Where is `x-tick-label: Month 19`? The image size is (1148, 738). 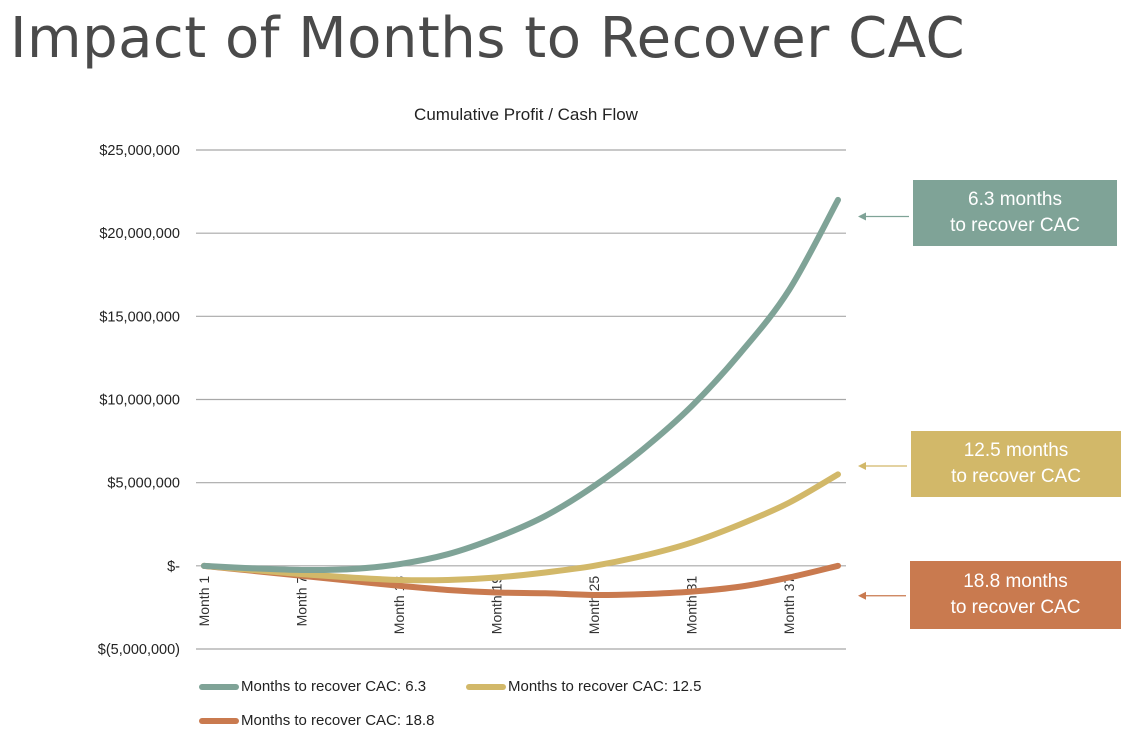
x-tick-label: Month 19 is located at coordinates (497, 605).